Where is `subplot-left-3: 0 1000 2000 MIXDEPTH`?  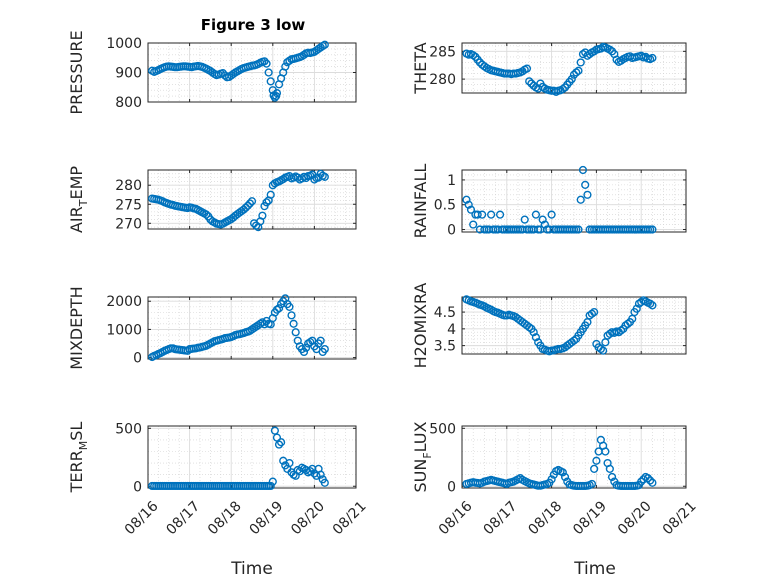
subplot-left-3: 0 1000 2000 MIXDEPTH is located at coordinates (212, 328).